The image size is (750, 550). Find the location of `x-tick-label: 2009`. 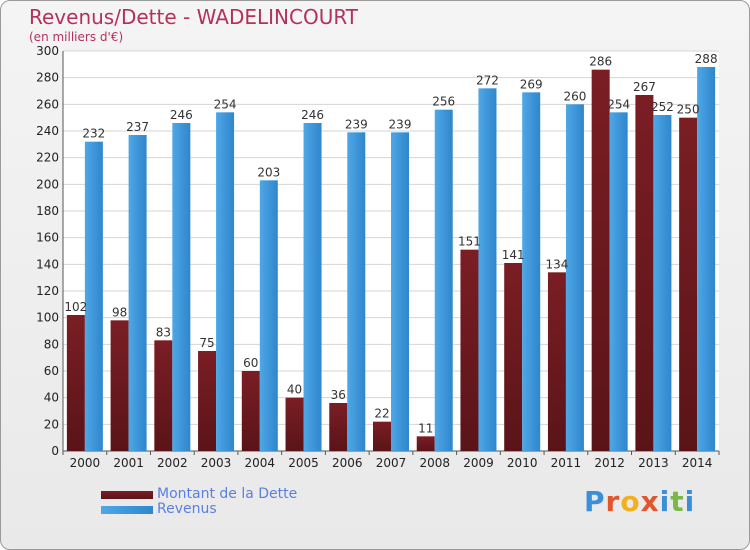

x-tick-label: 2009 is located at coordinates (478, 463).